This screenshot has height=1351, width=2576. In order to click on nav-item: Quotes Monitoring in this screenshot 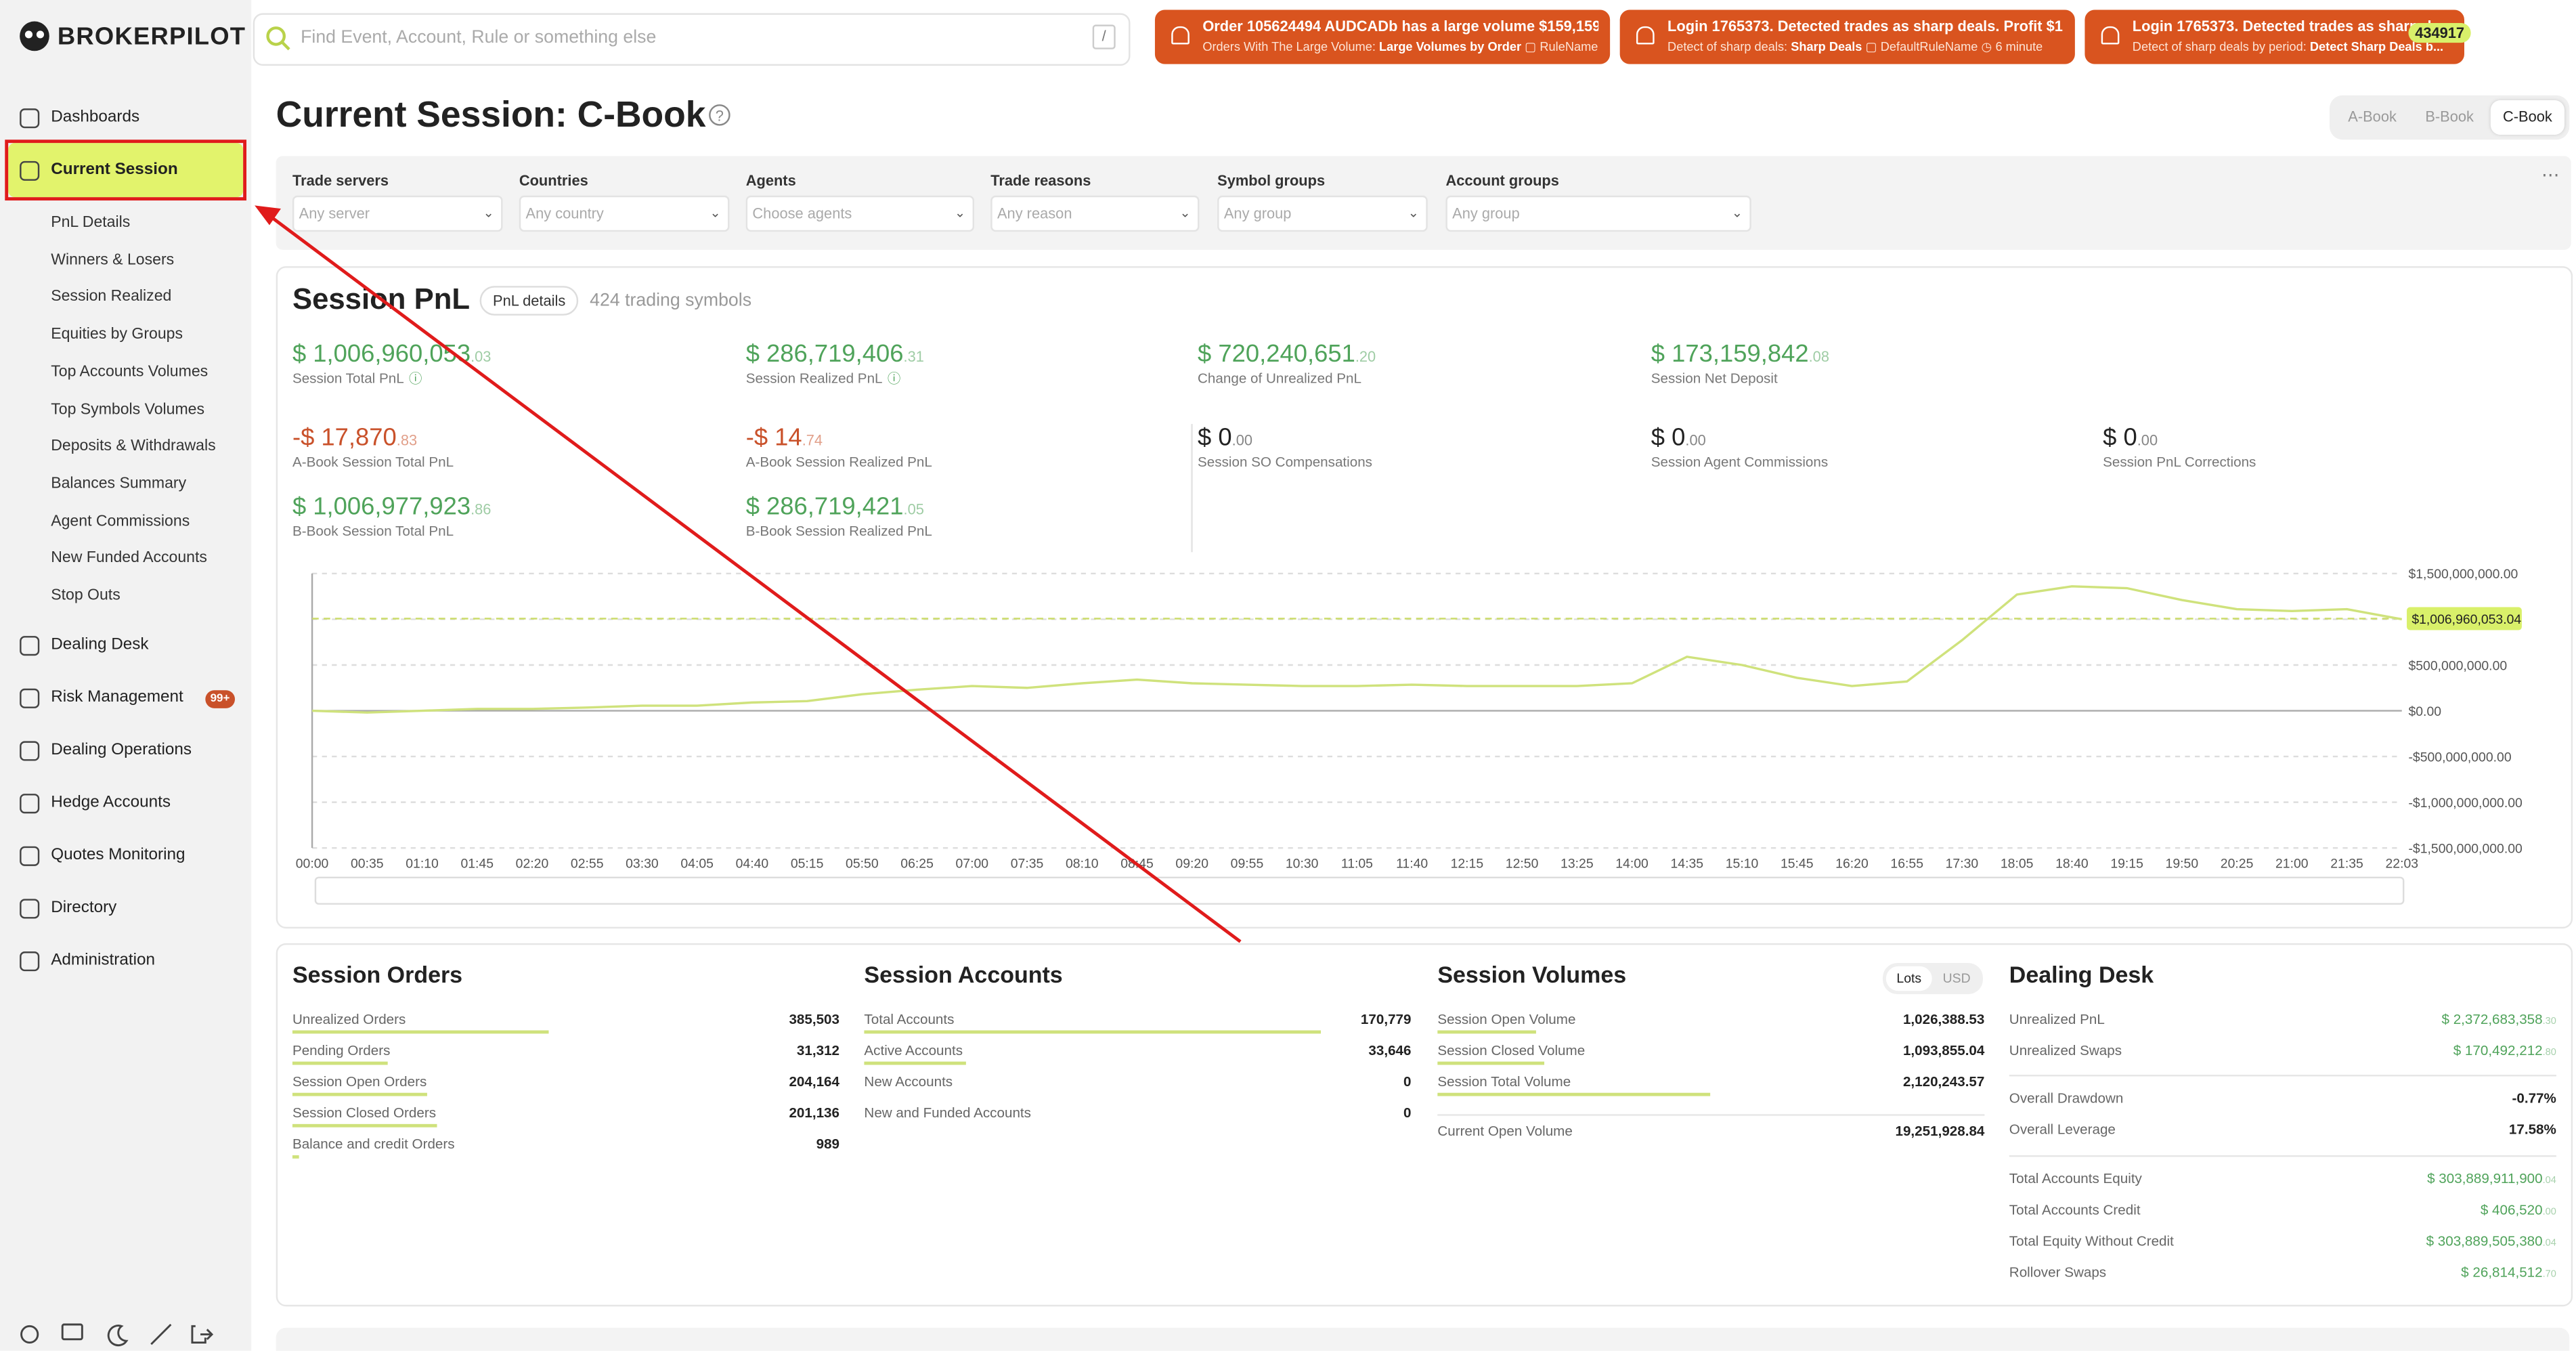, I will do `click(118, 855)`.